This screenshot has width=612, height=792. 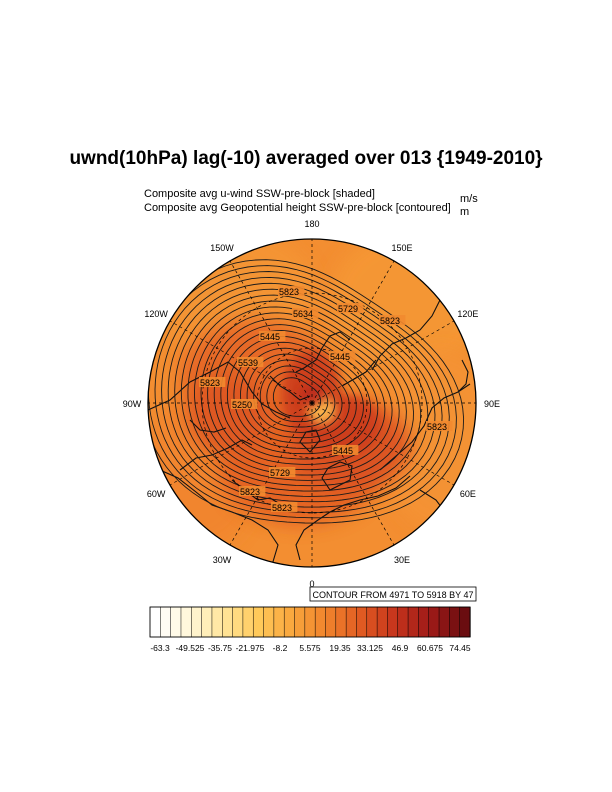 What do you see at coordinates (402, 560) in the screenshot?
I see `longitude-label: 30E` at bounding box center [402, 560].